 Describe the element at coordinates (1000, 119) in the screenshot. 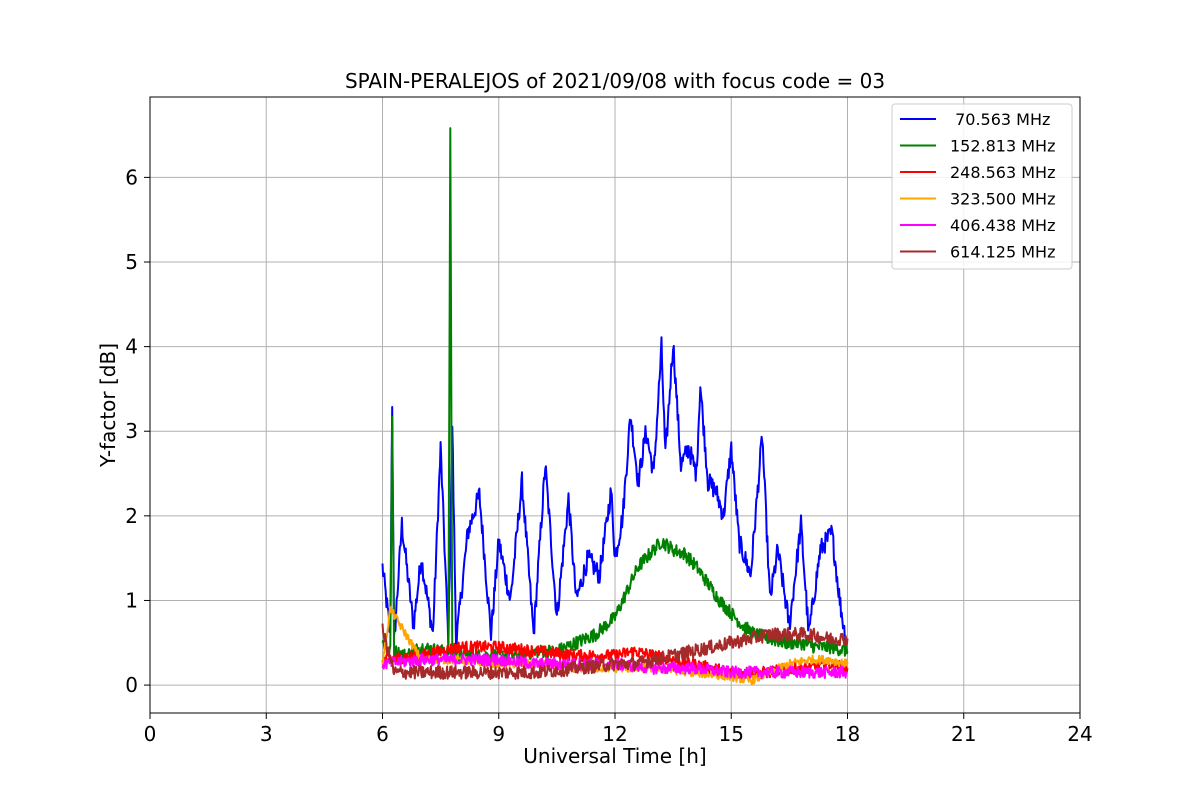

I see `legend-label: 70.563 MHz` at that location.